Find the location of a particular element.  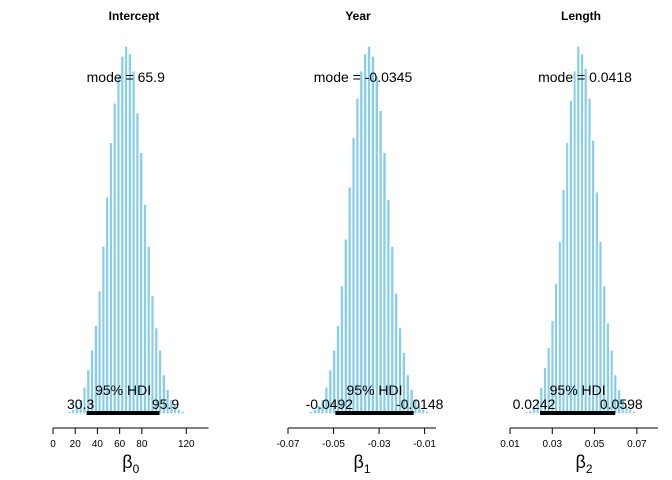

x-axis-label-subscript: 0 is located at coordinates (136, 469).